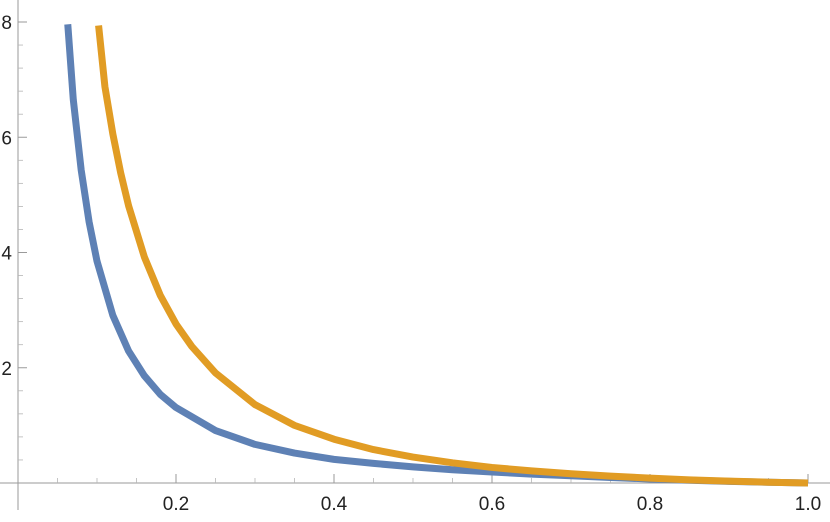 The height and width of the screenshot is (522, 830). I want to click on x-tick-label: 0.2, so click(176, 504).